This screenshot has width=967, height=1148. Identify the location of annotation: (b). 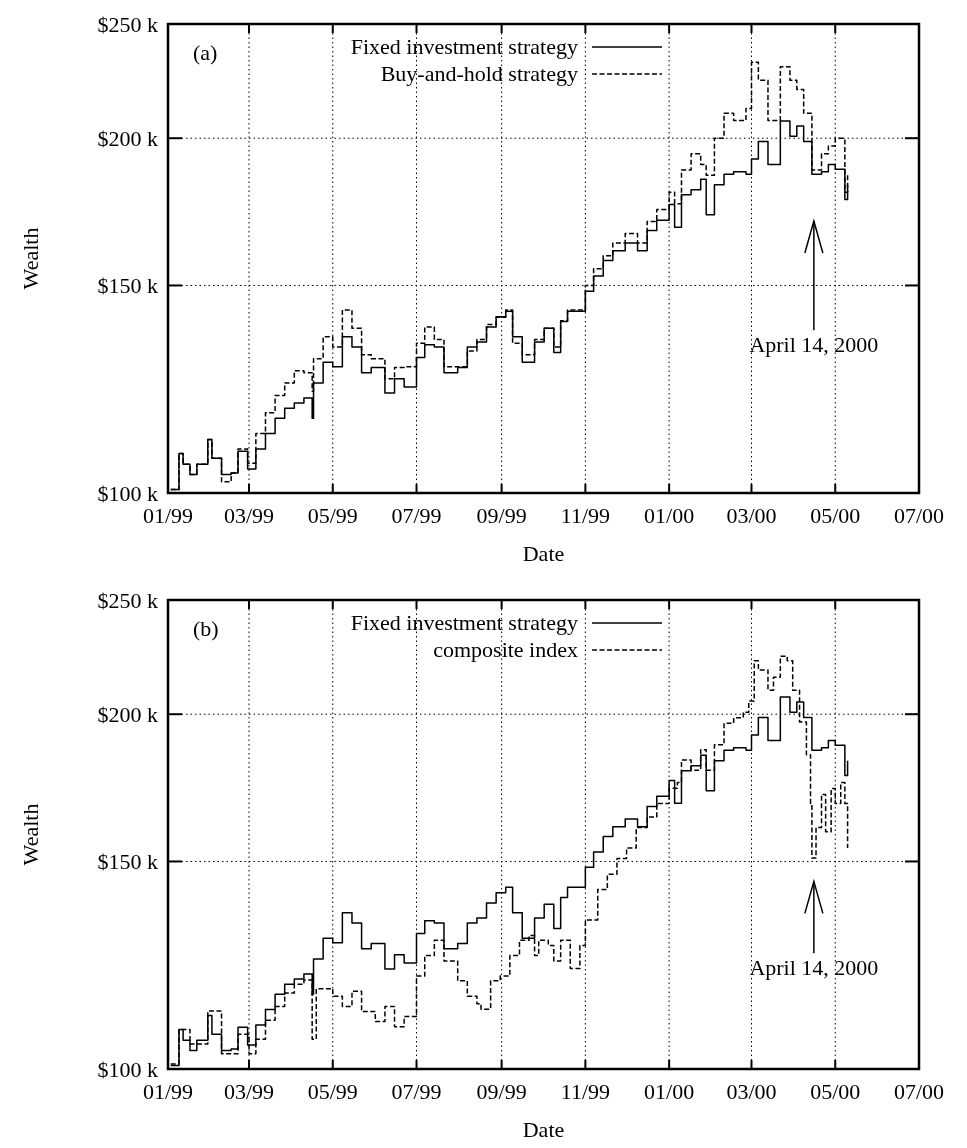
(206, 628).